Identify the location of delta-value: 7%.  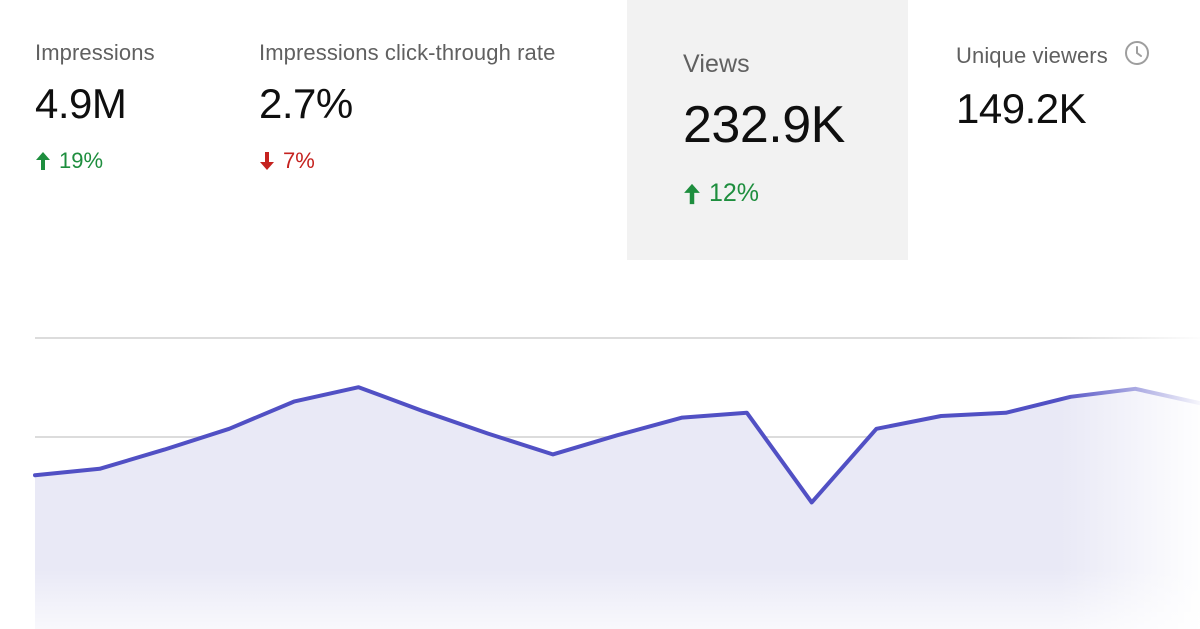
(299, 160).